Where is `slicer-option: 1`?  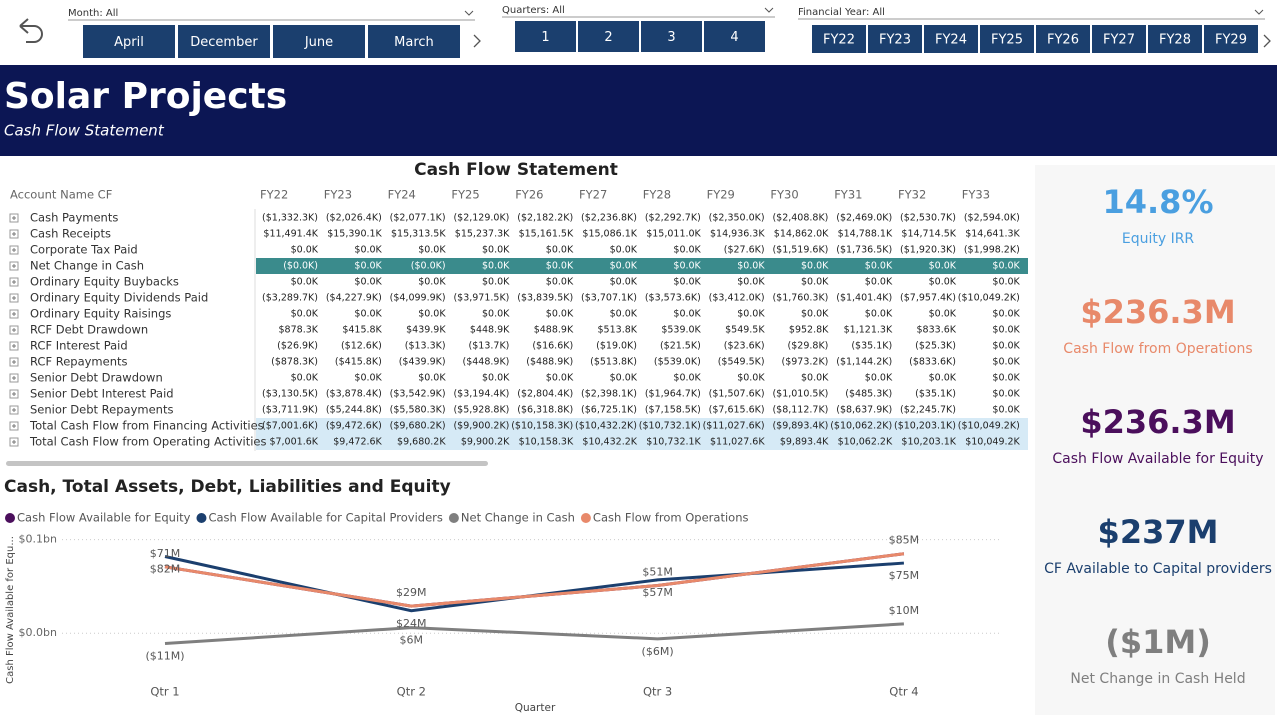
slicer-option: 1 is located at coordinates (545, 37).